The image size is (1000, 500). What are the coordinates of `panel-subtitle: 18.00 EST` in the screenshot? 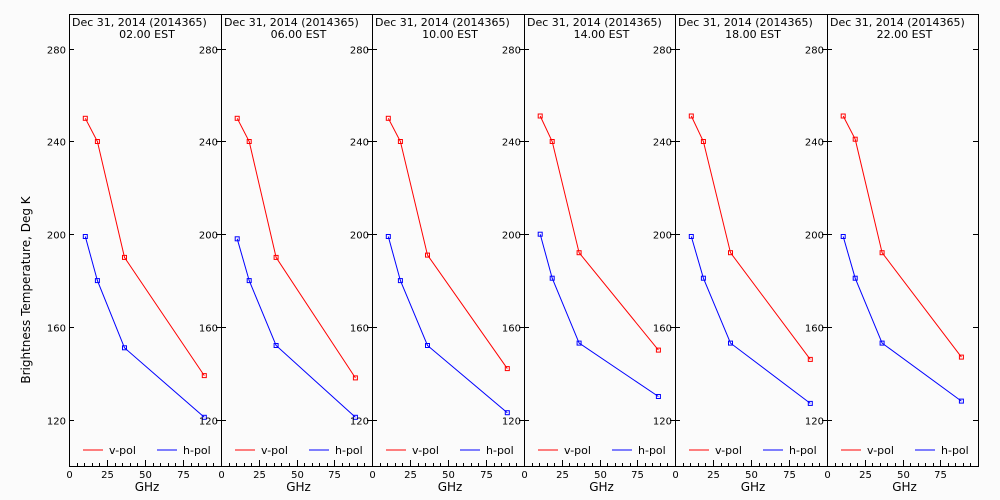 It's located at (753, 34).